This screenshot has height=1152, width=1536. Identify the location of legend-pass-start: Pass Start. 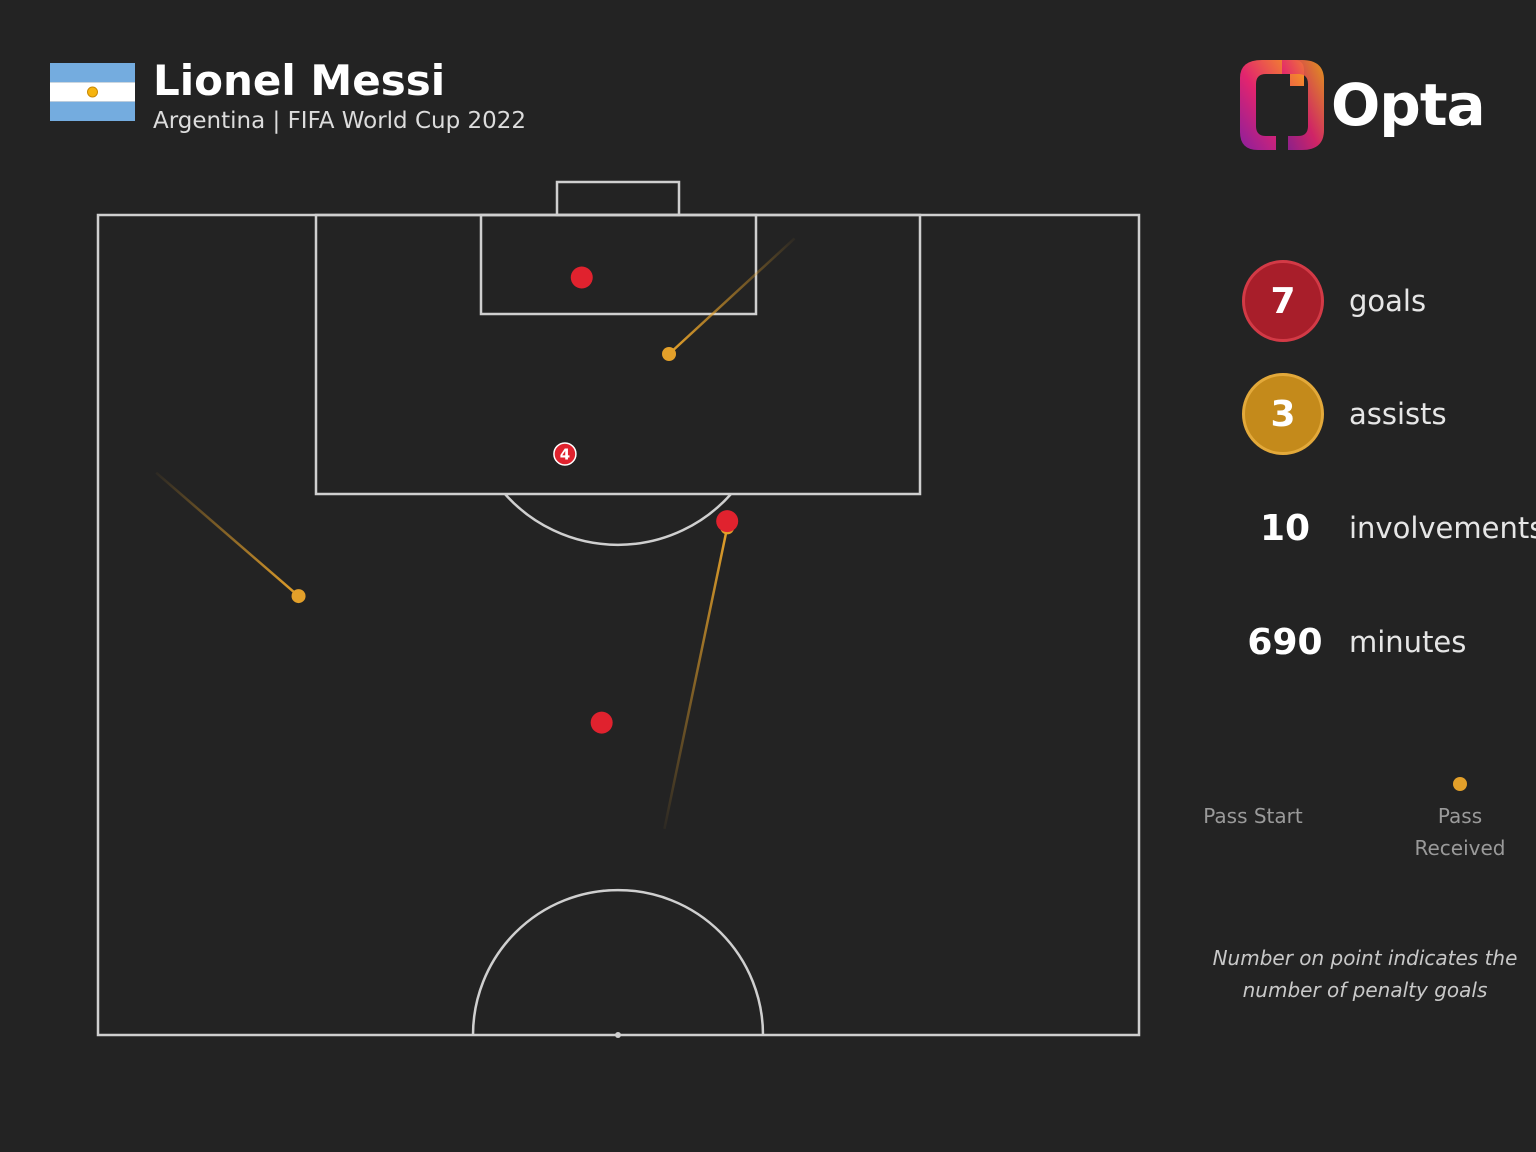
(1253, 816).